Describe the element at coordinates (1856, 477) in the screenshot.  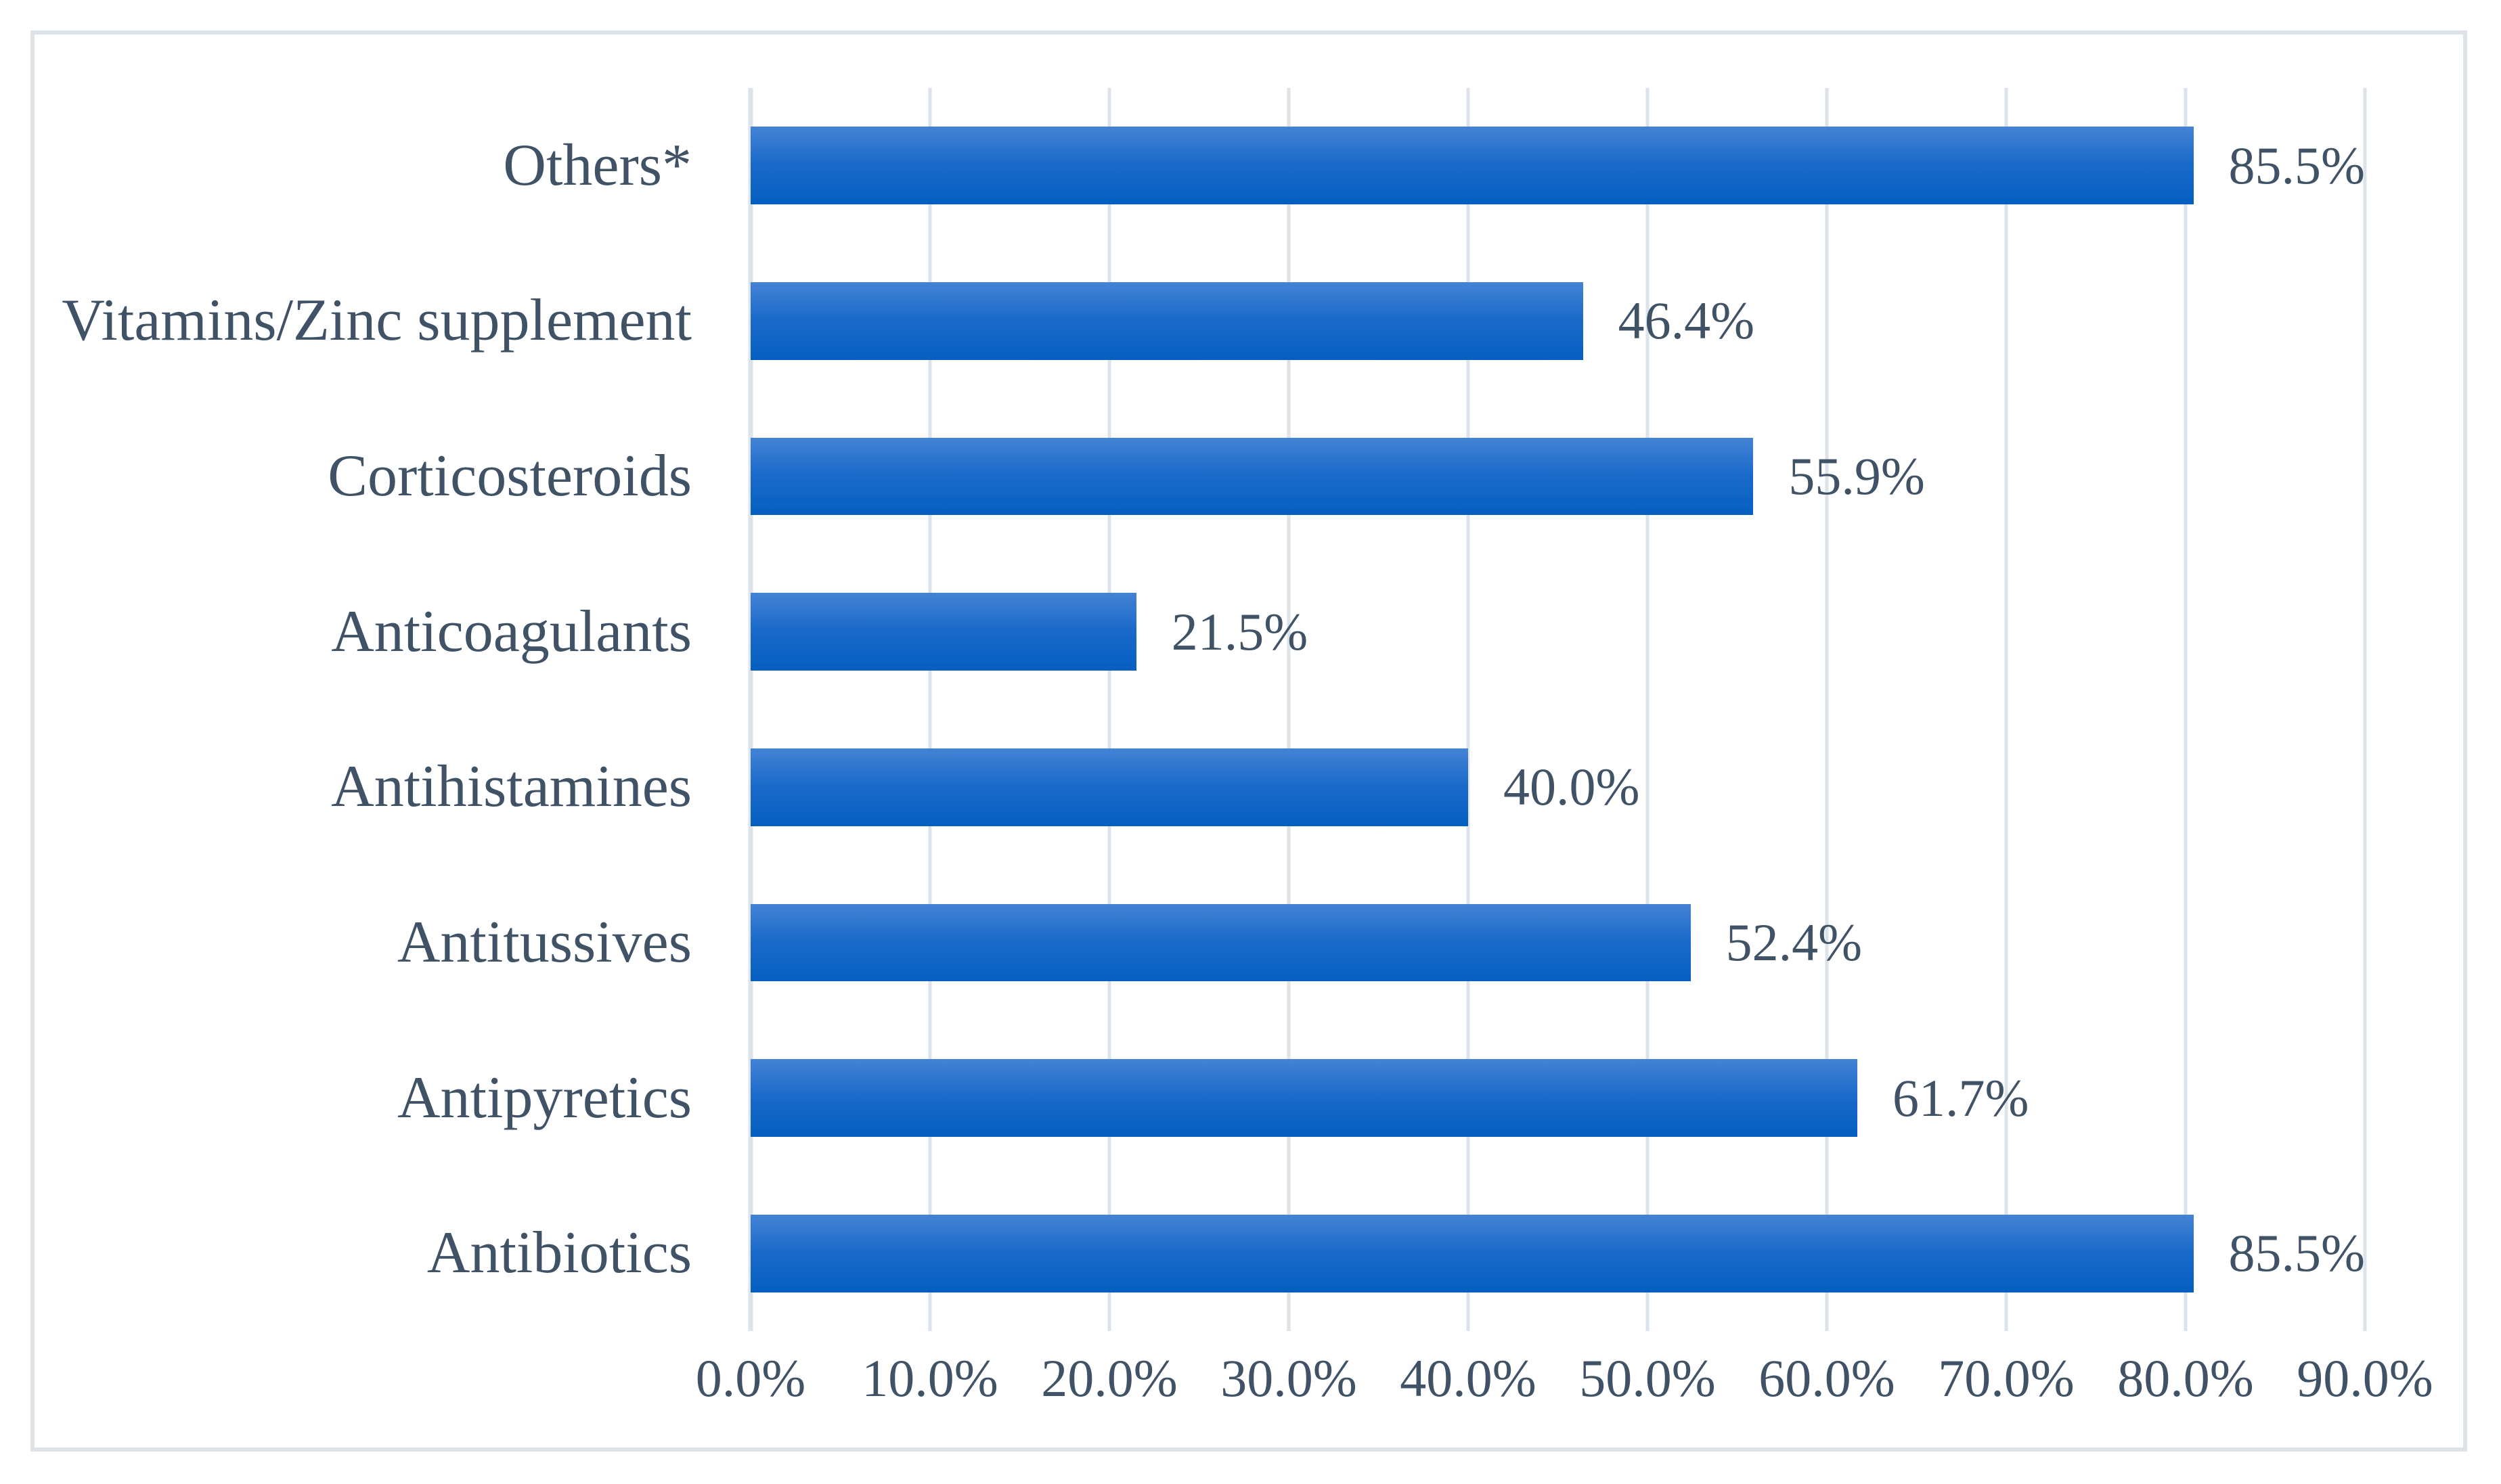
I see `value-label: 55.9%` at that location.